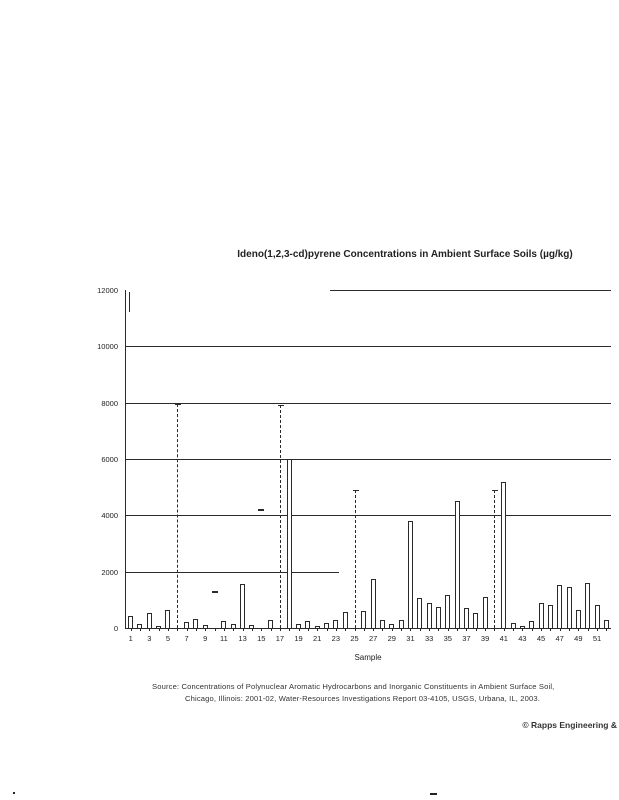  What do you see at coordinates (115, 628) in the screenshot?
I see `y-tick-label-0: 0` at bounding box center [115, 628].